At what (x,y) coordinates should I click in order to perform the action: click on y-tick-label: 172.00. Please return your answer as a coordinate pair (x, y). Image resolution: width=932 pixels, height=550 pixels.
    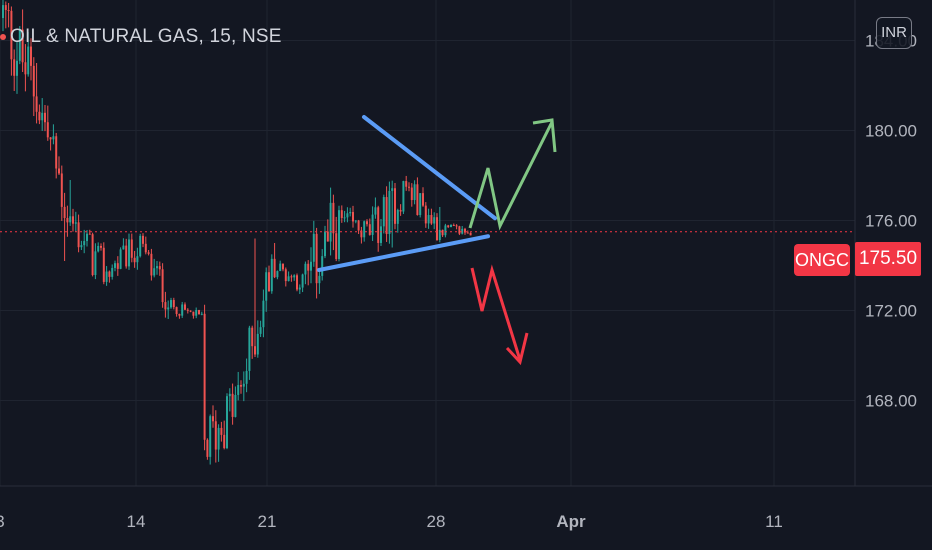
    Looking at the image, I should click on (891, 311).